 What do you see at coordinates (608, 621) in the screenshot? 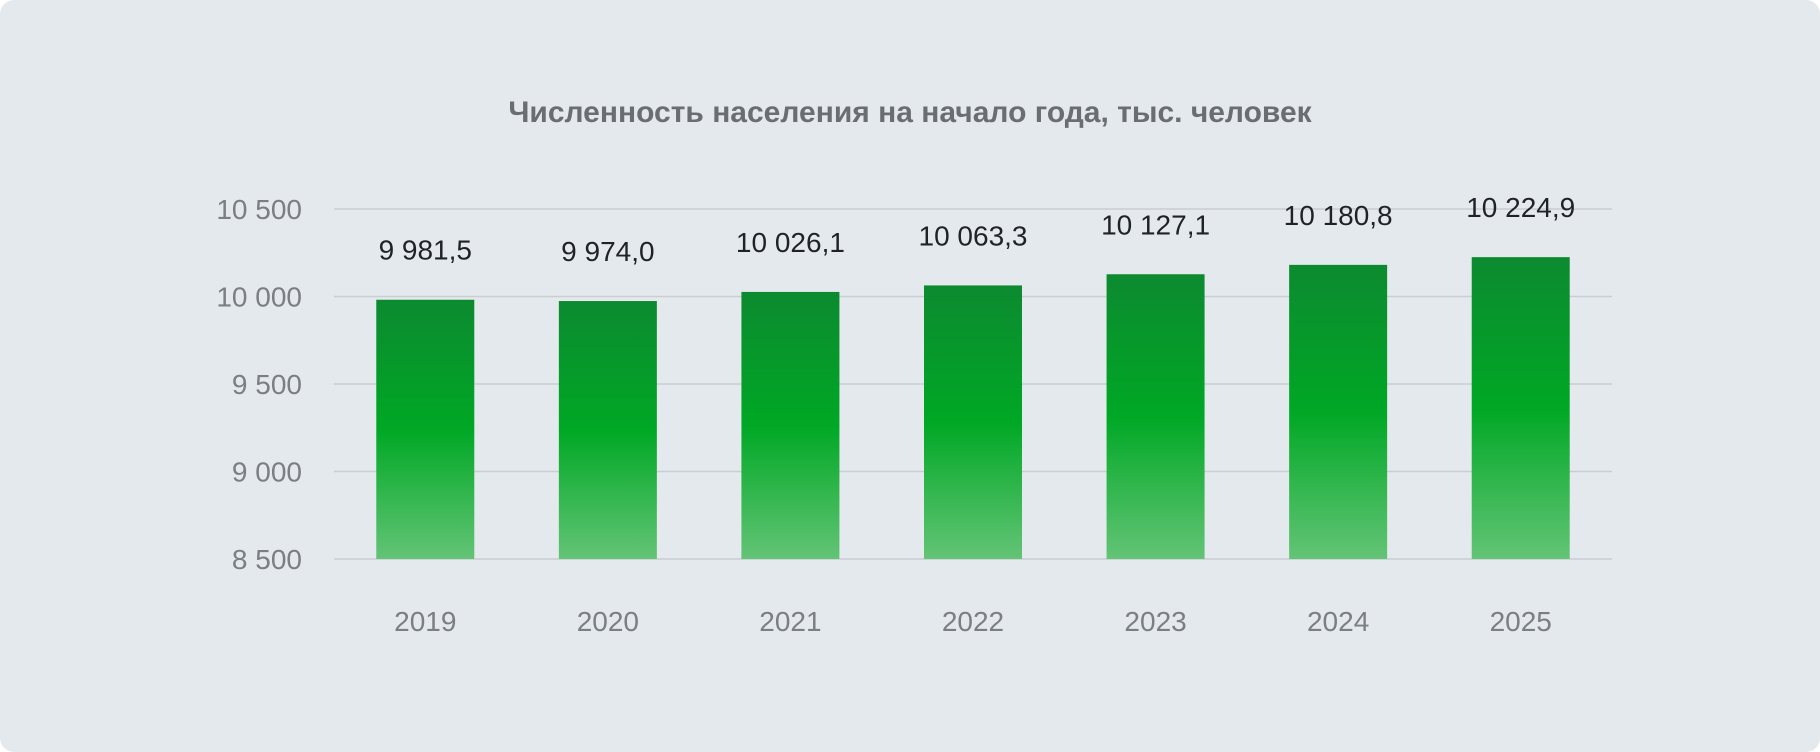
I see `x-tick-label: 2020` at bounding box center [608, 621].